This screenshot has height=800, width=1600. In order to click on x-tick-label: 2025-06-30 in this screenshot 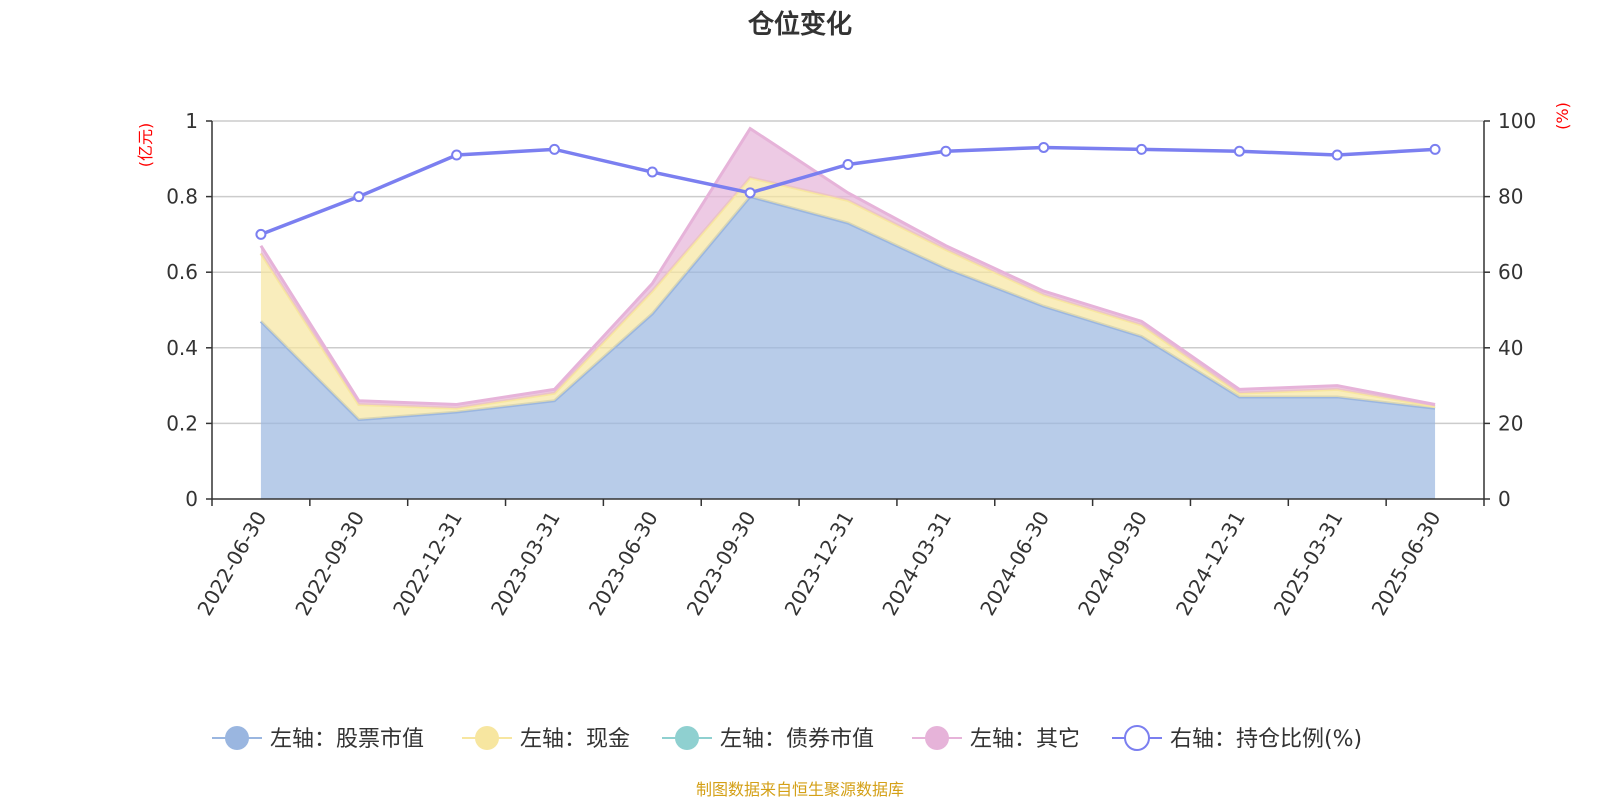, I will do `click(1406, 563)`.